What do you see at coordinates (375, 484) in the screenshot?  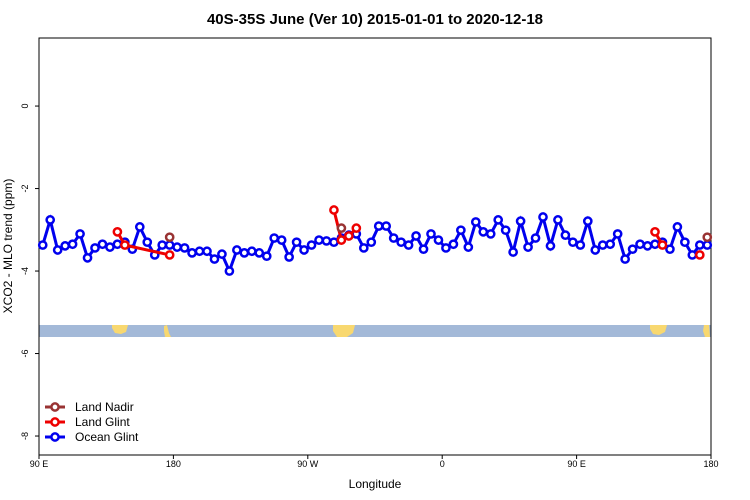 I see `x-axis-label: Longitude` at bounding box center [375, 484].